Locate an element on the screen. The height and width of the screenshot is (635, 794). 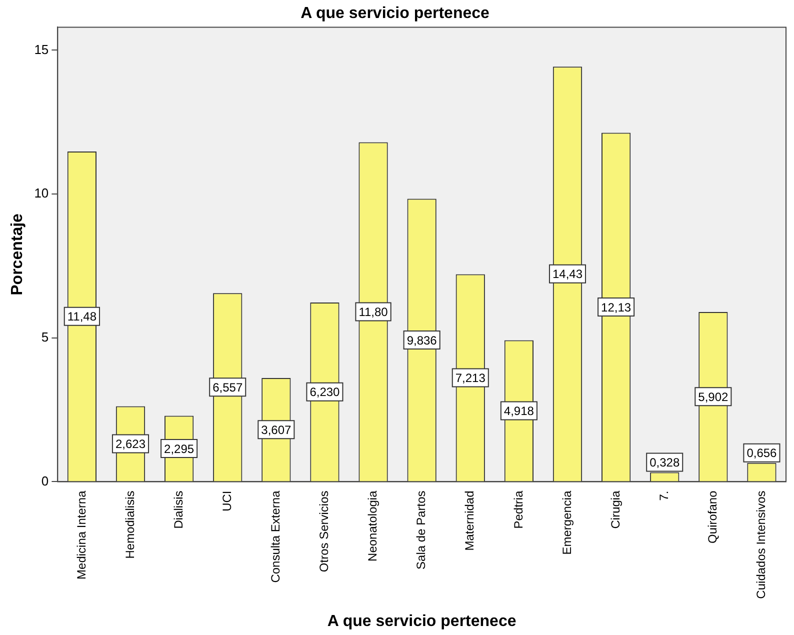
data-label: 0,328 is located at coordinates (665, 463).